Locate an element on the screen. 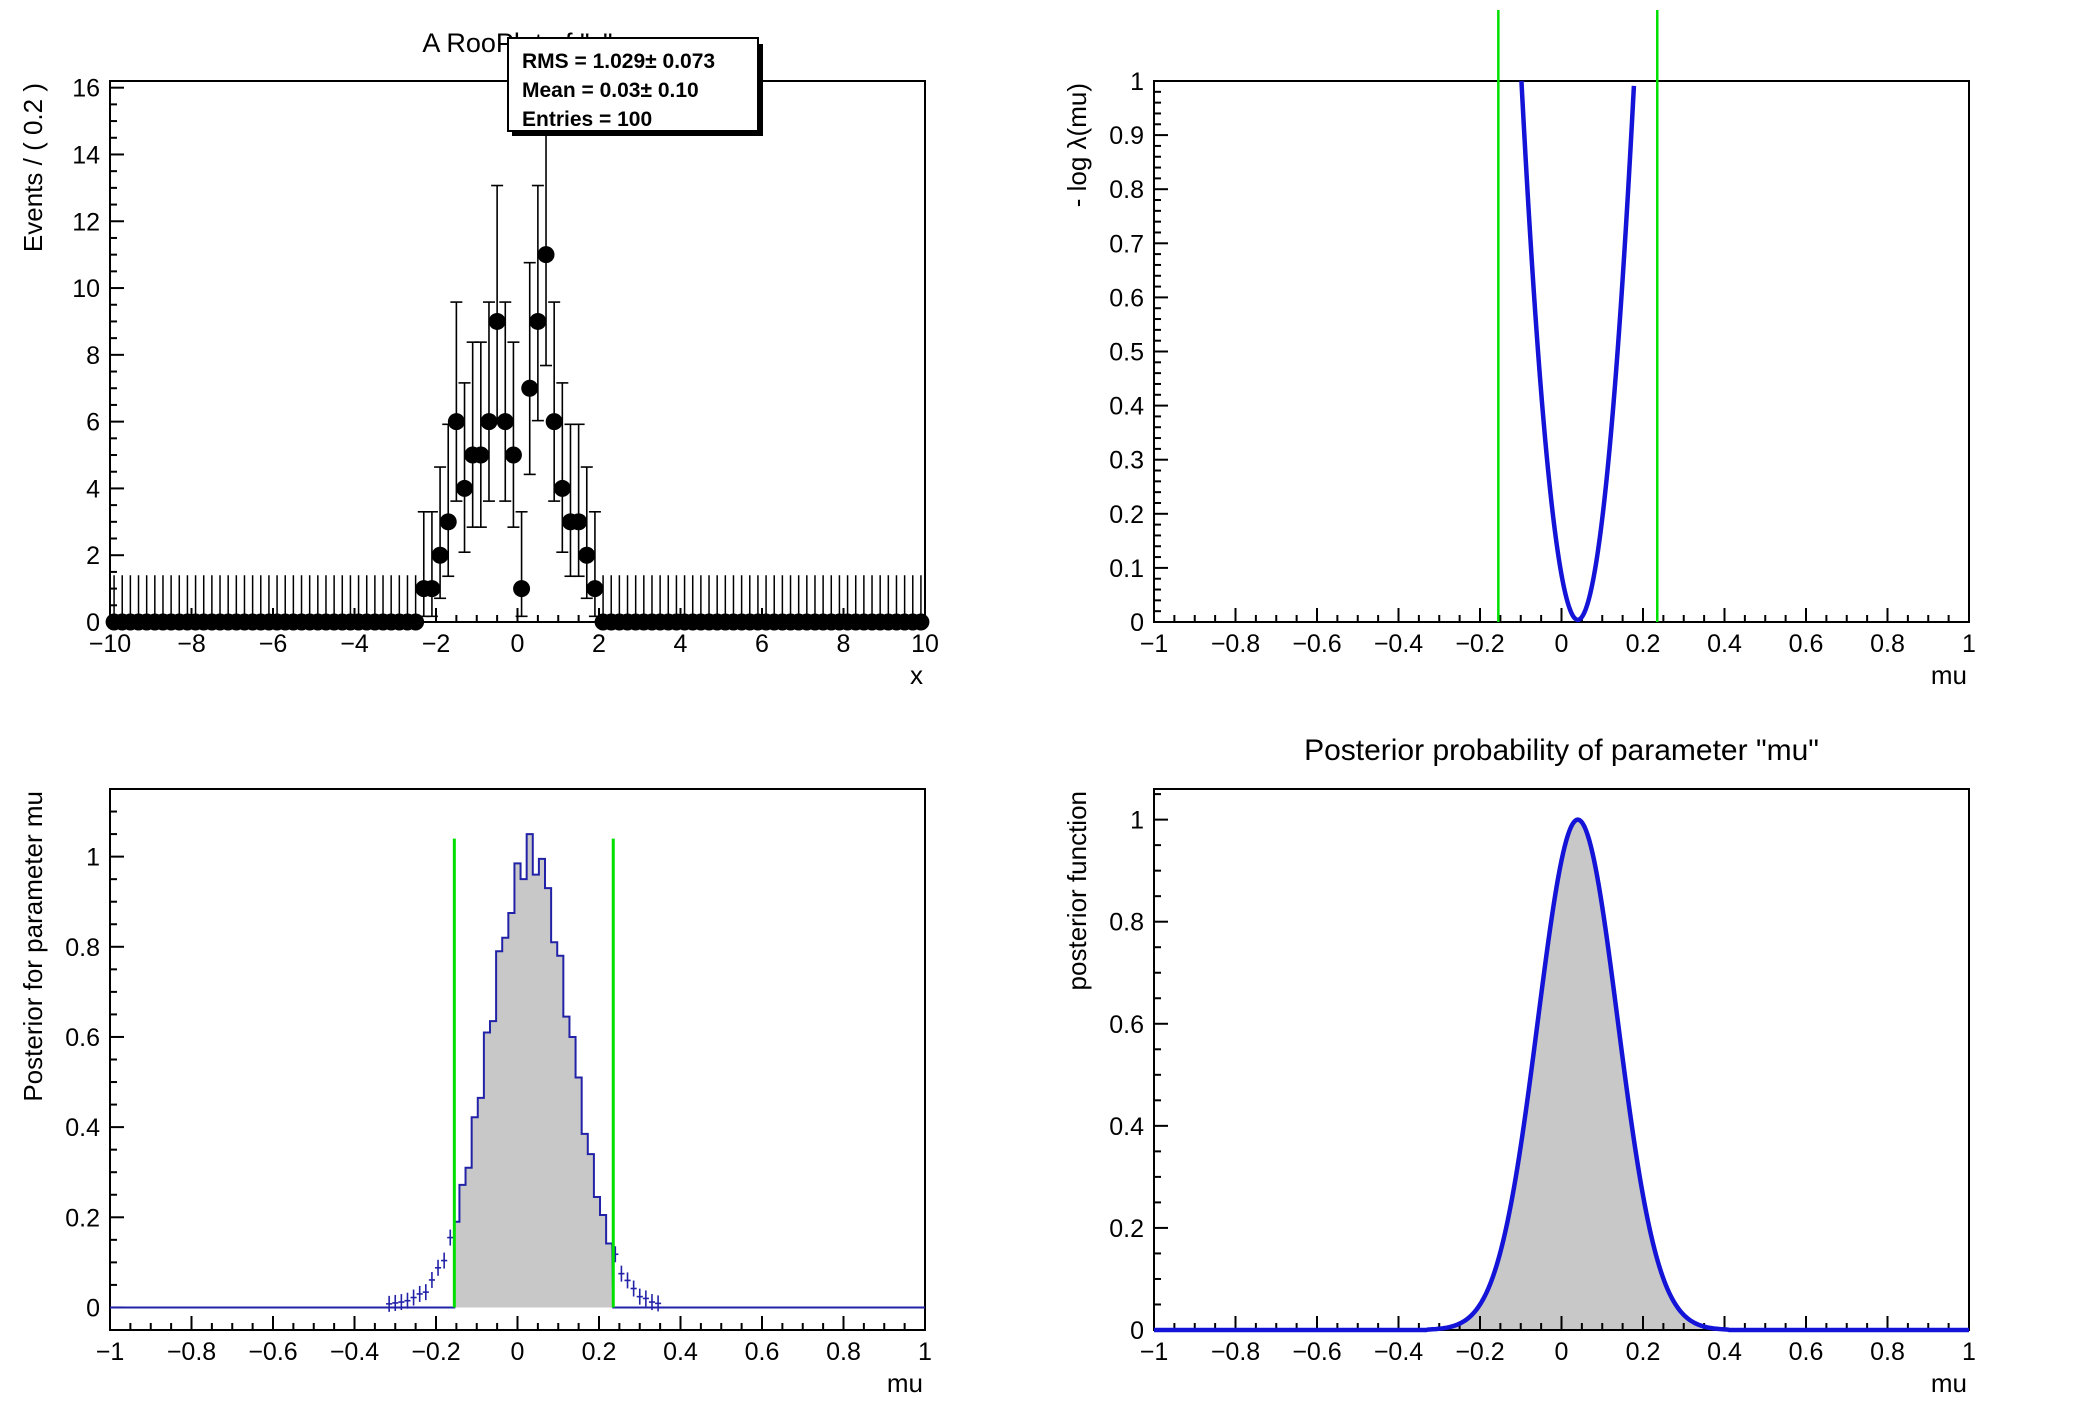  y-tick-label: 14 is located at coordinates (86, 155).